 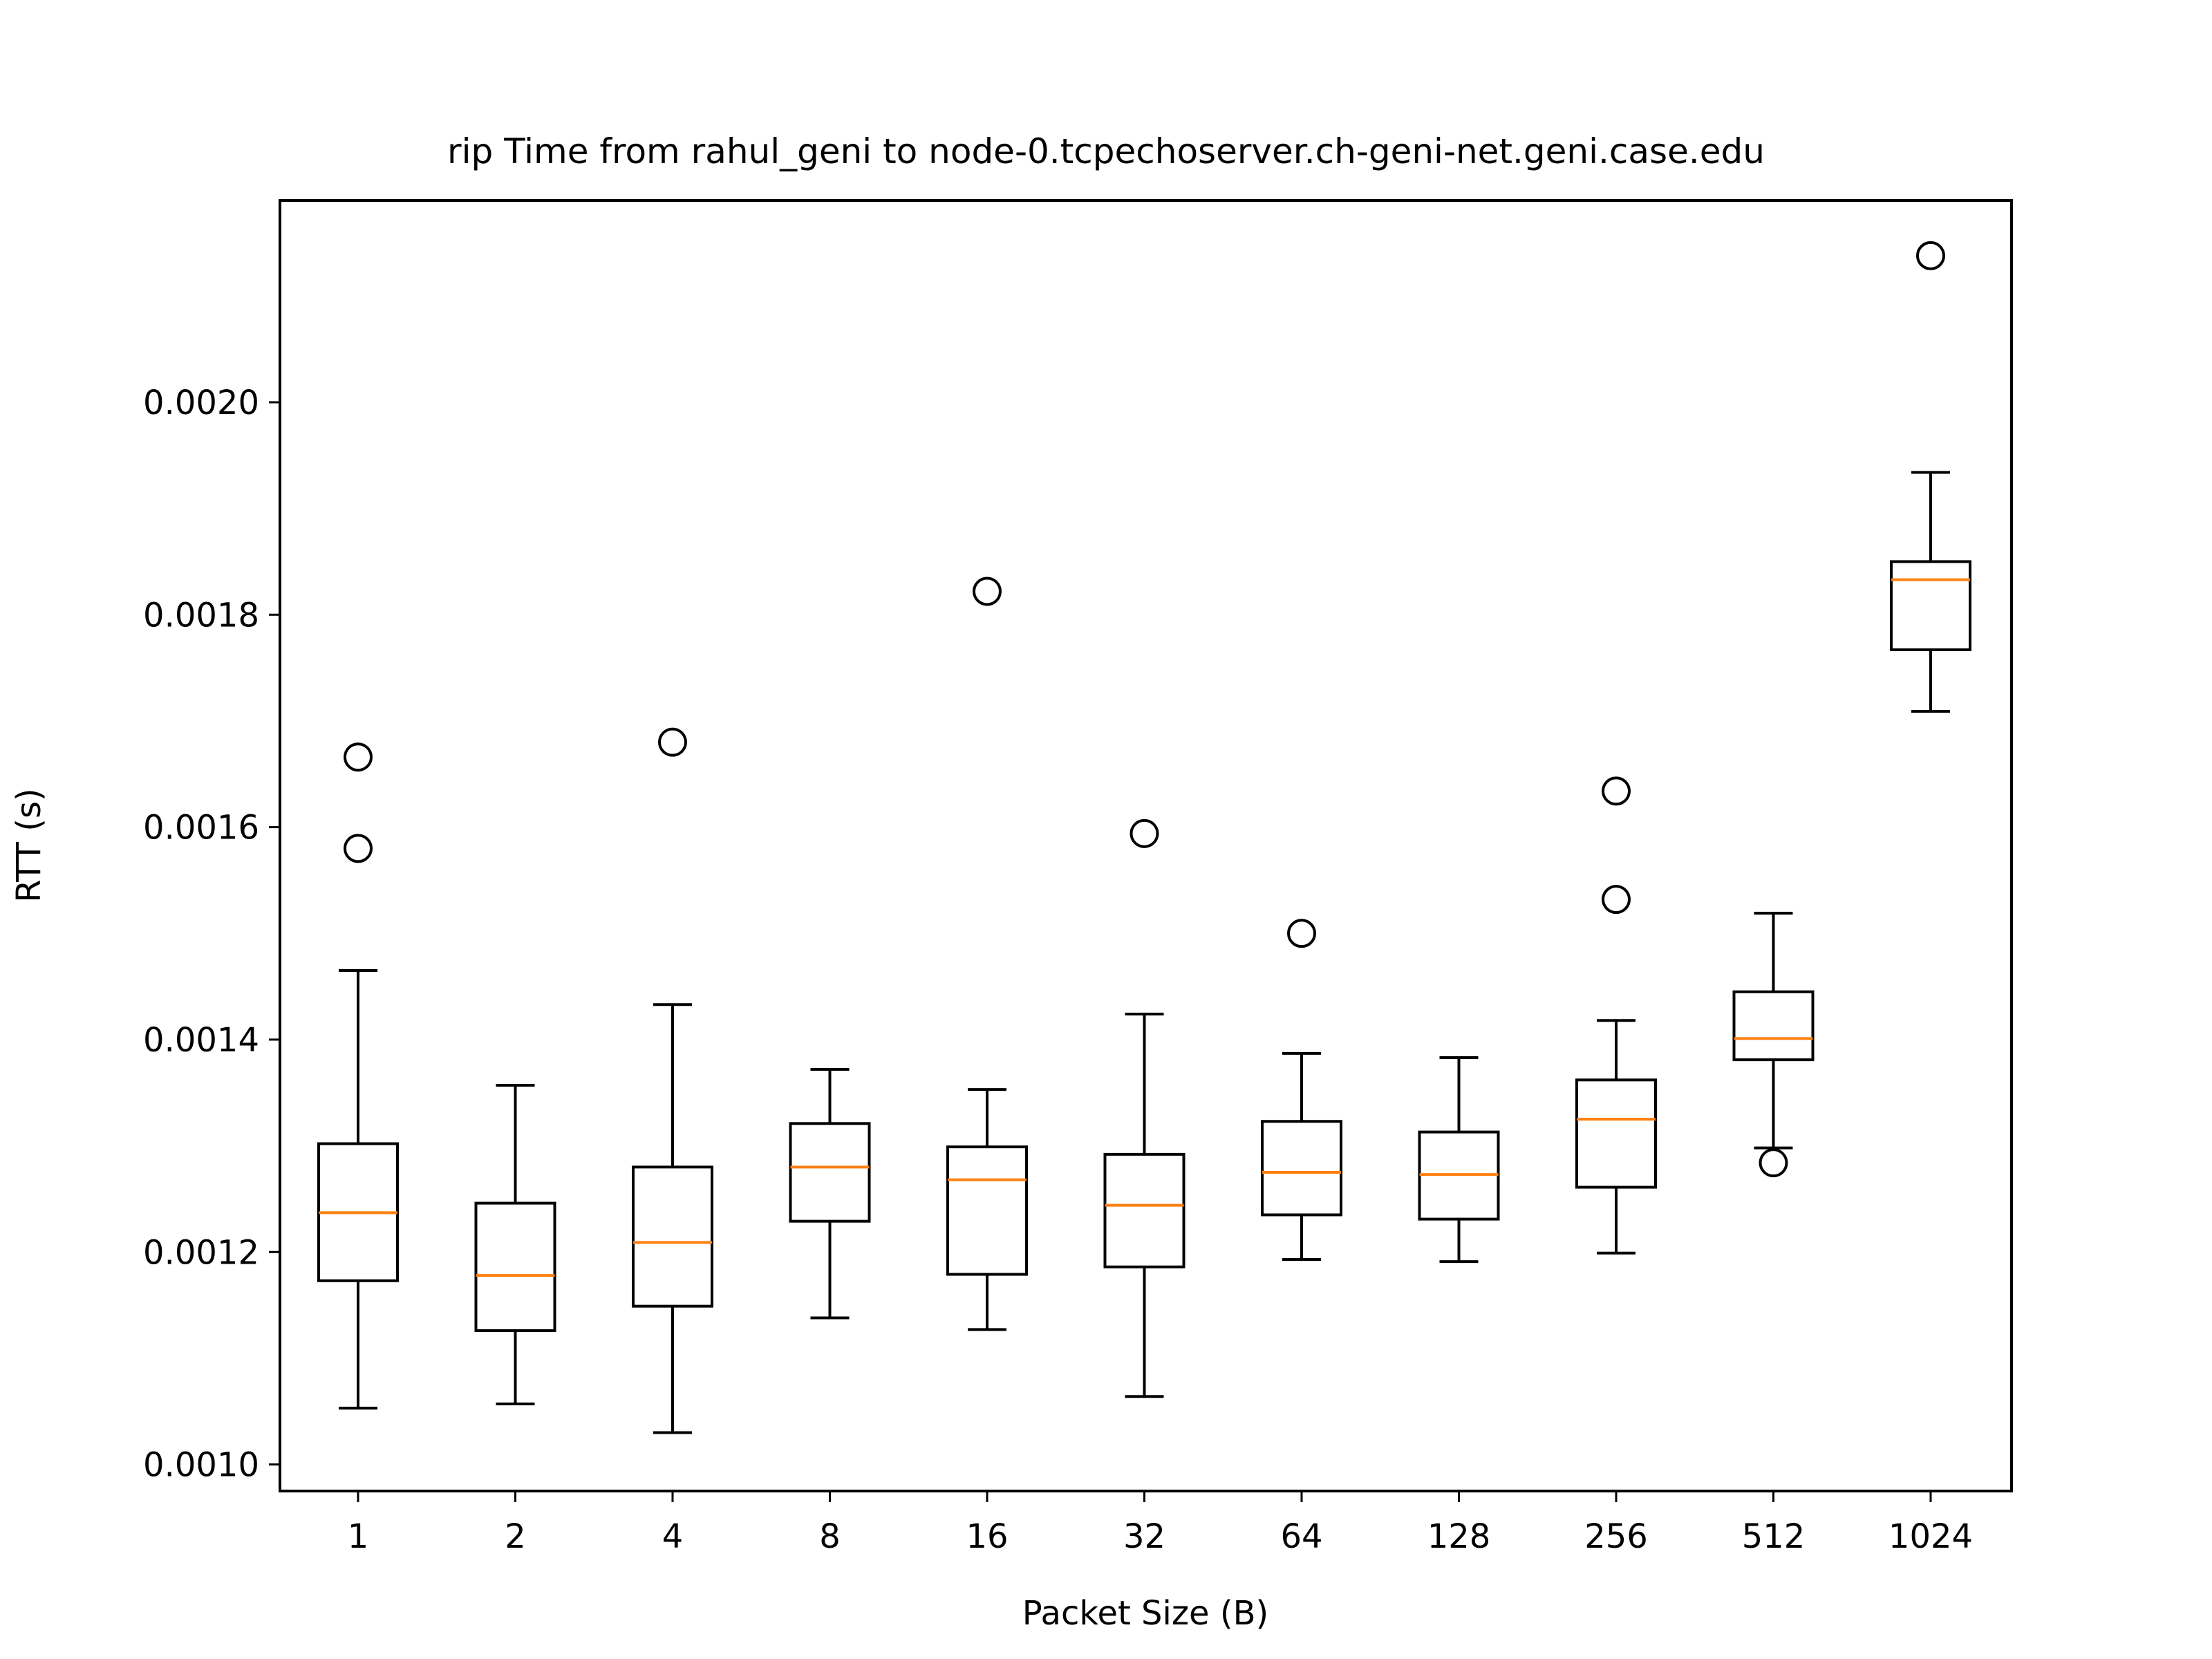 What do you see at coordinates (673, 1536) in the screenshot?
I see `x-tick-label: 4` at bounding box center [673, 1536].